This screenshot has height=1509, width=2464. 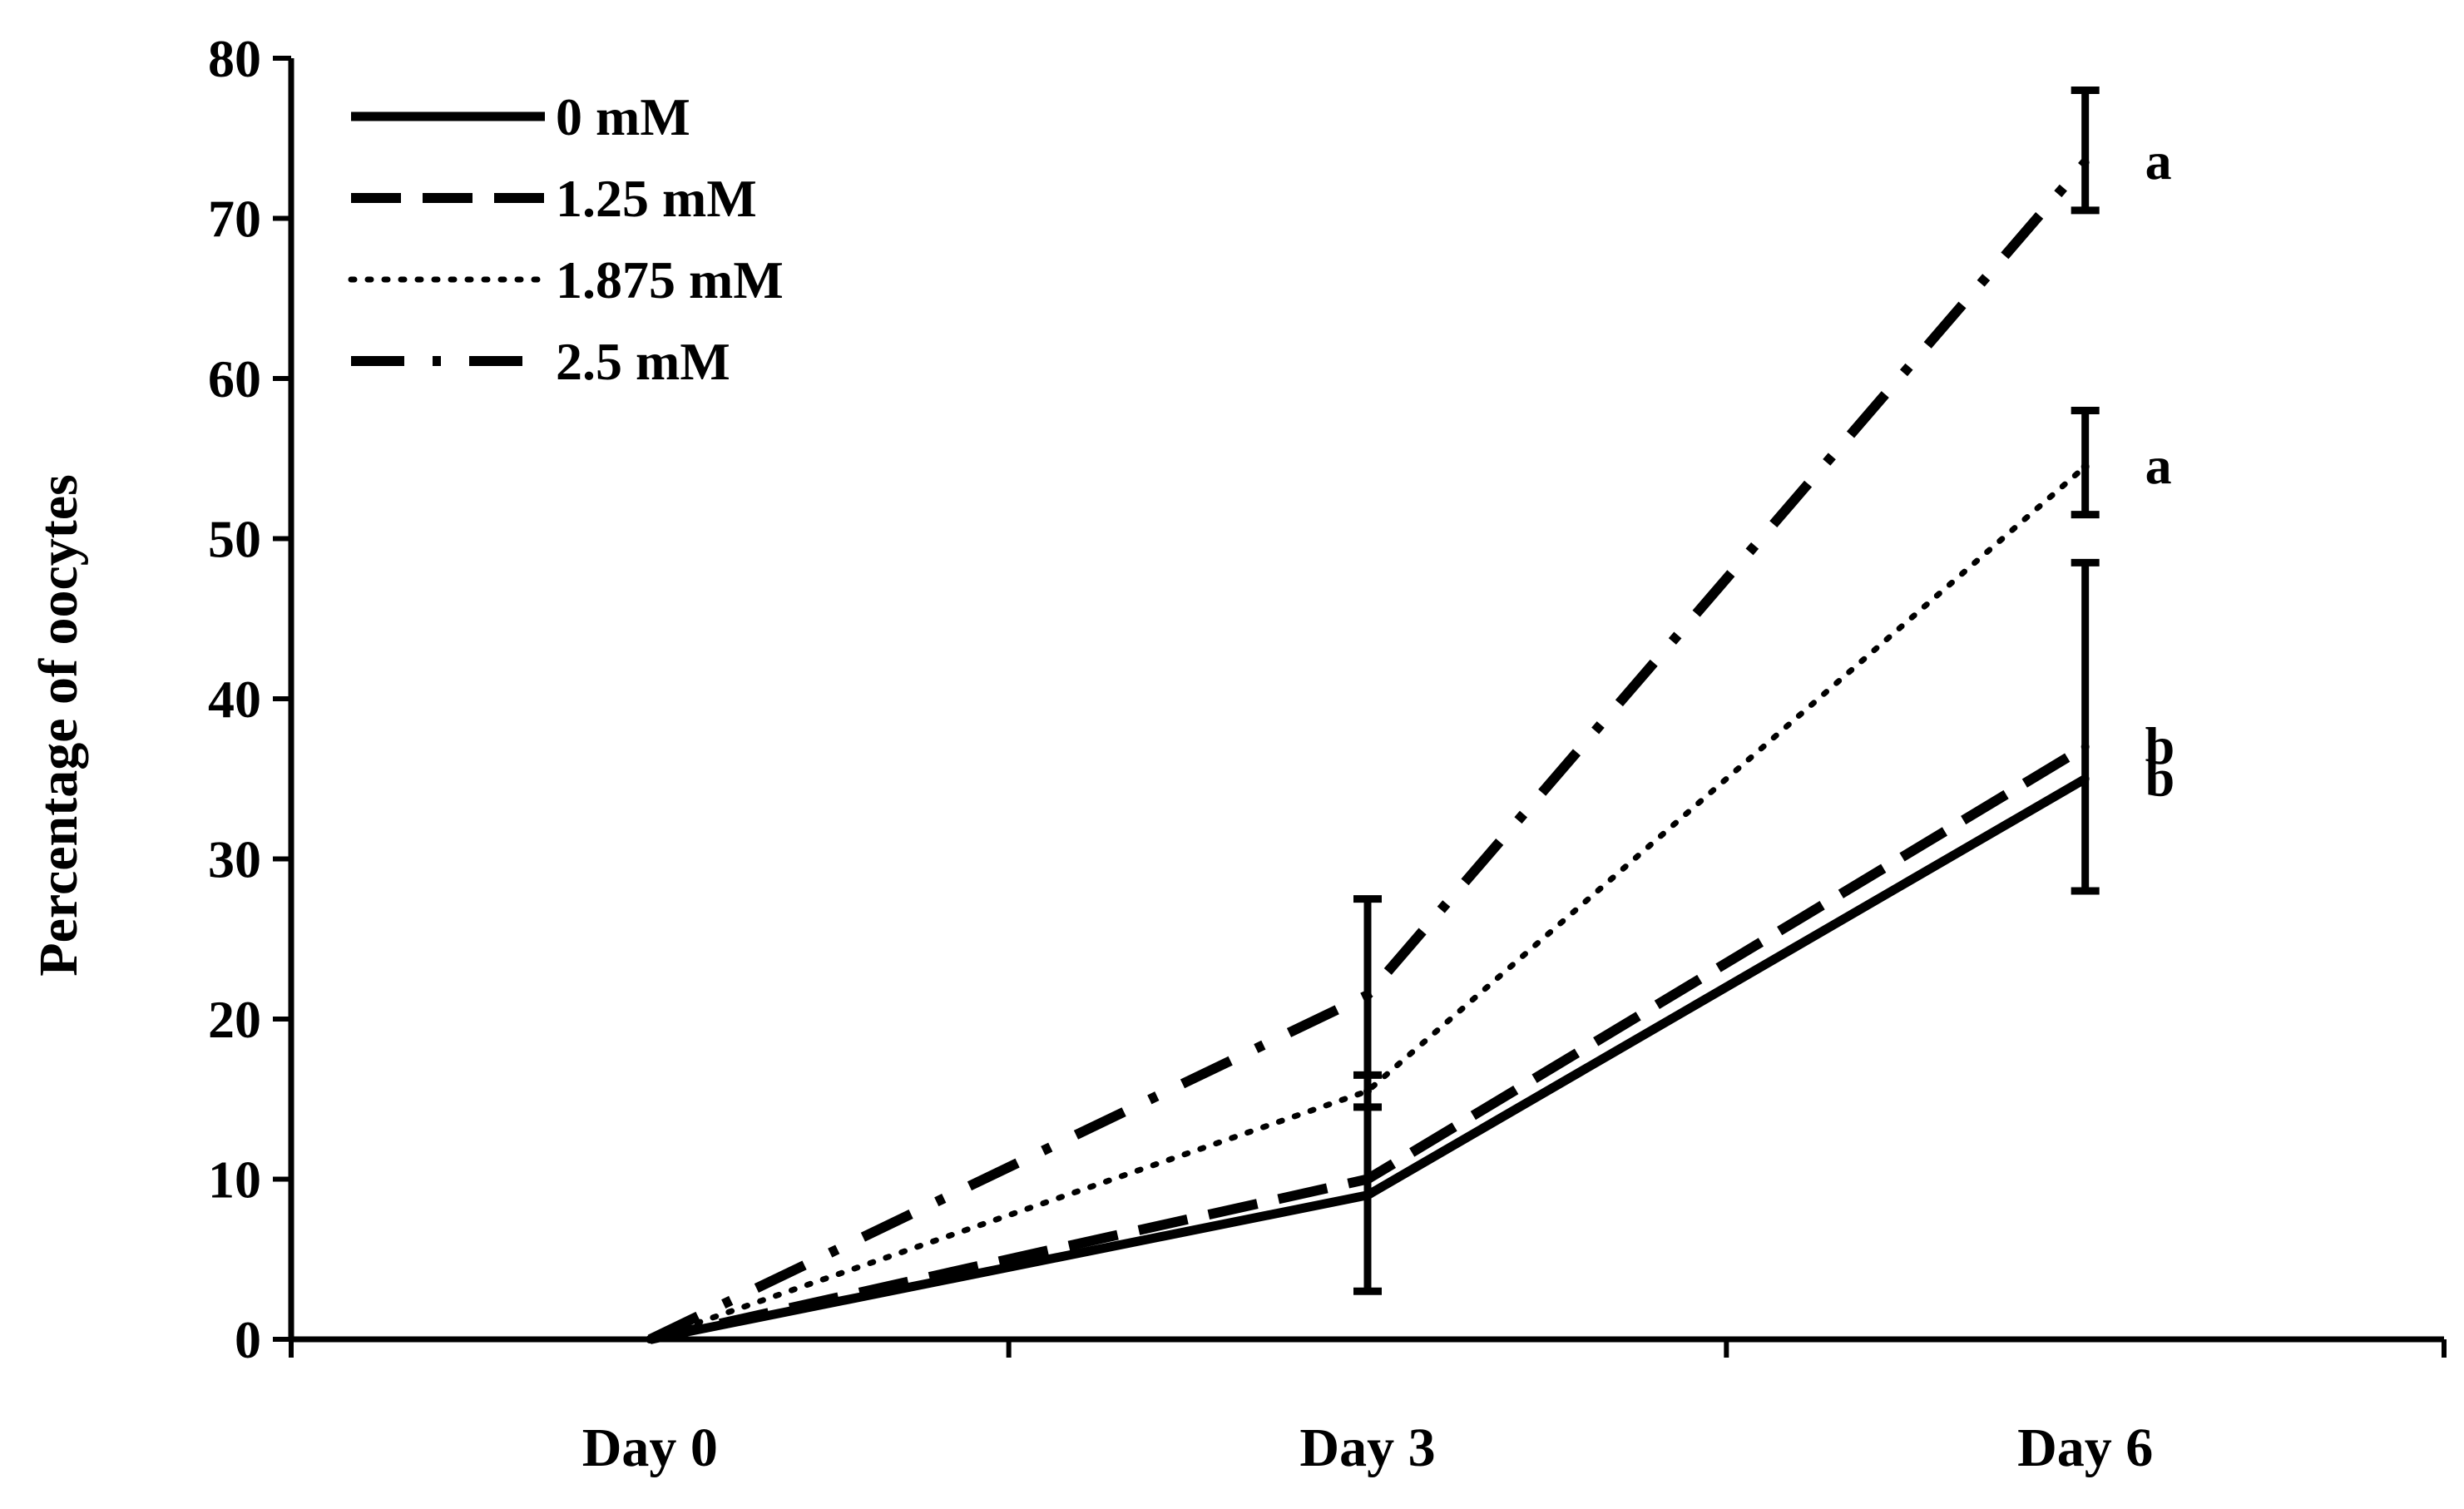 What do you see at coordinates (1368, 1408) in the screenshot?
I see `x-axis-ticks: Day 0 Day 3 Day 6` at bounding box center [1368, 1408].